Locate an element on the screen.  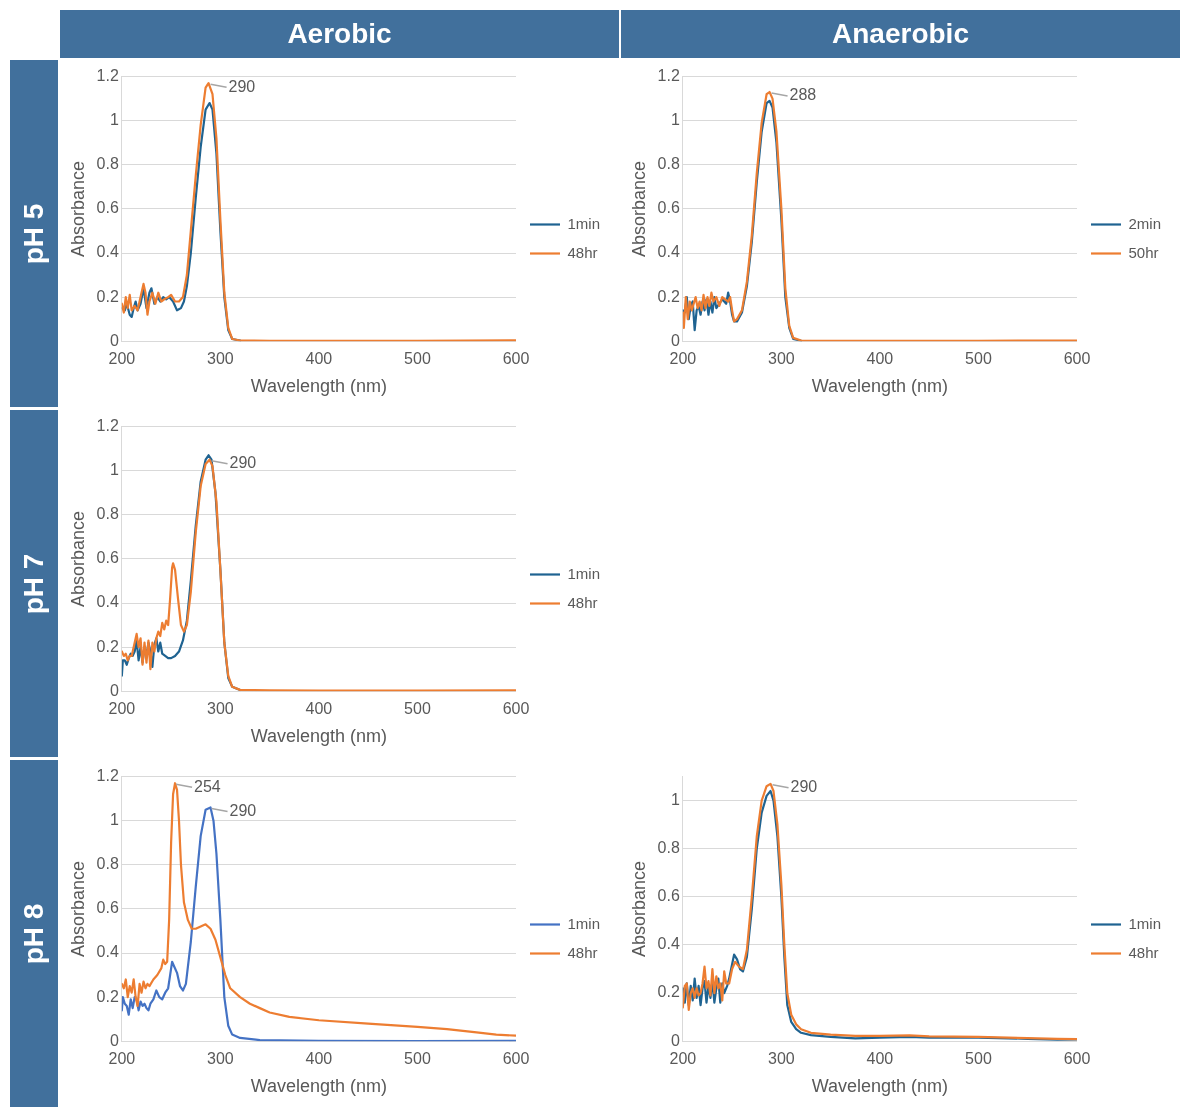
text: pH 5 is located at coordinates (34, 233).